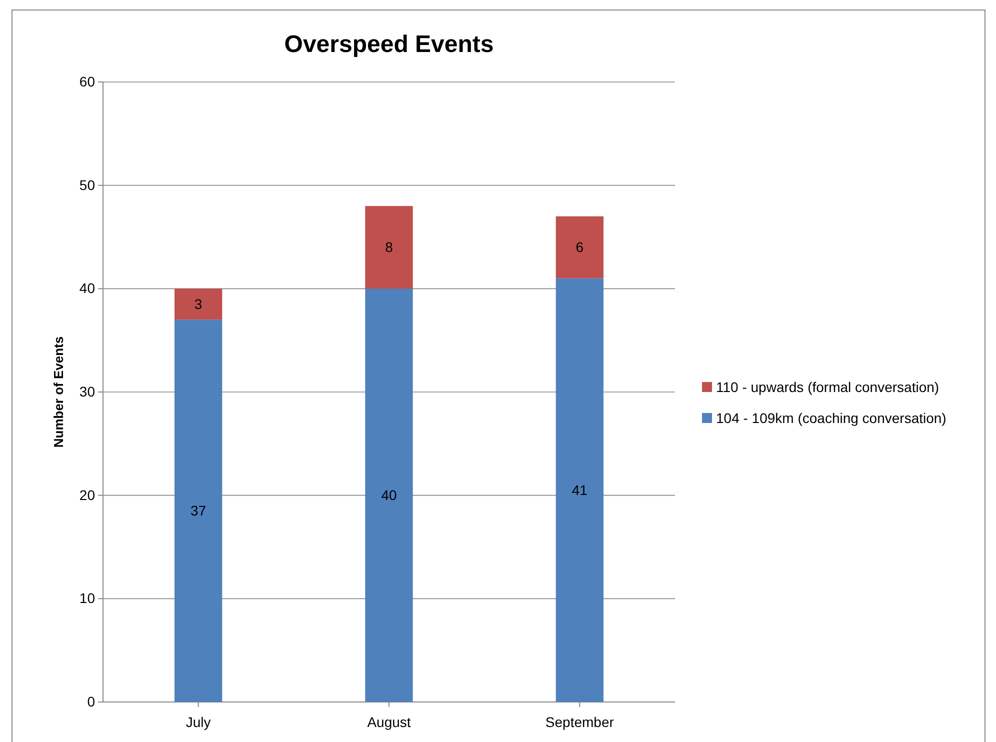 The image size is (996, 742). I want to click on y-tick-label: 10, so click(87, 598).